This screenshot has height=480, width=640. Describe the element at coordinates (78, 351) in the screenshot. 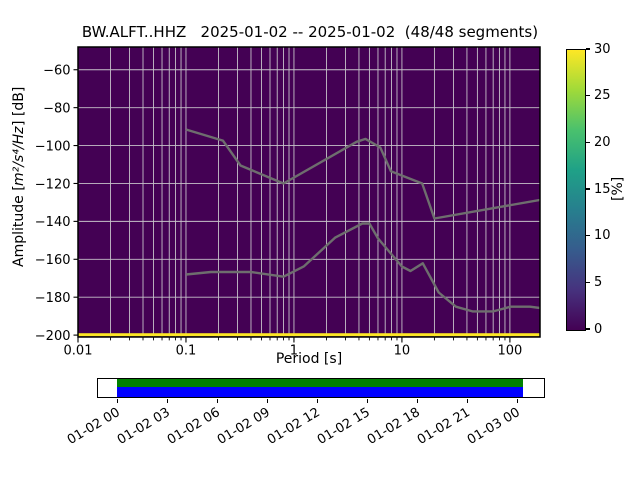

I see `x-tick-label: 0.01` at that location.